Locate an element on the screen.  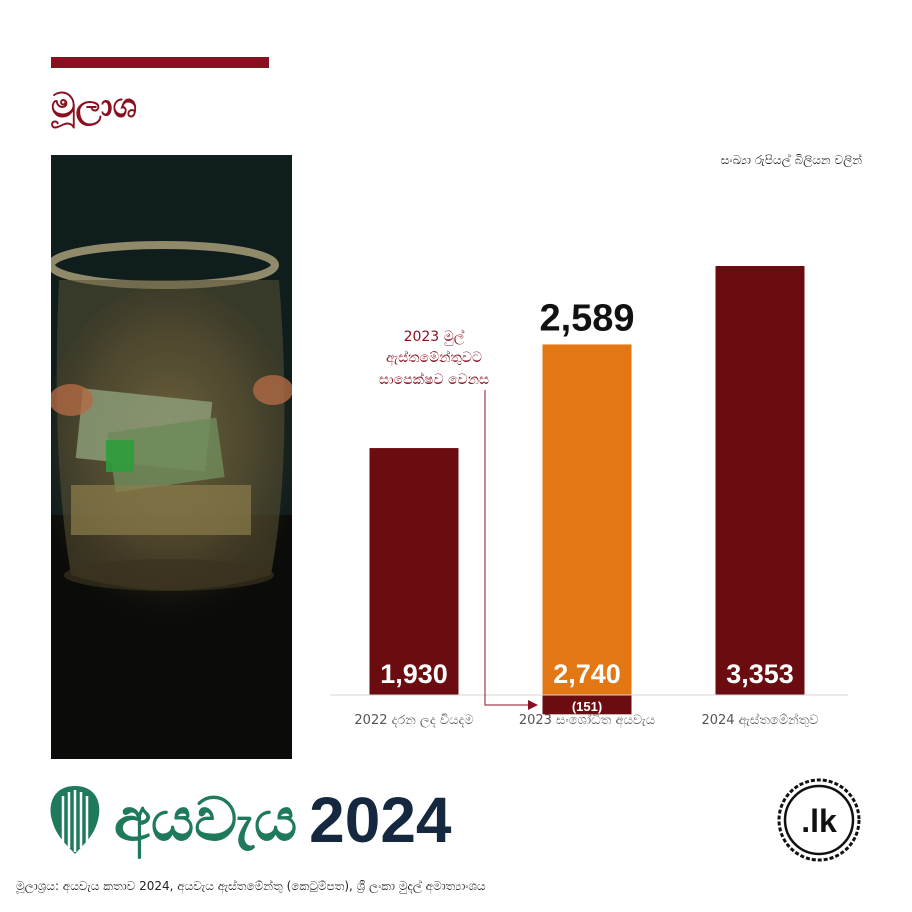
x-tick-label: 2022 දරන ලද වියදම is located at coordinates (413, 720).